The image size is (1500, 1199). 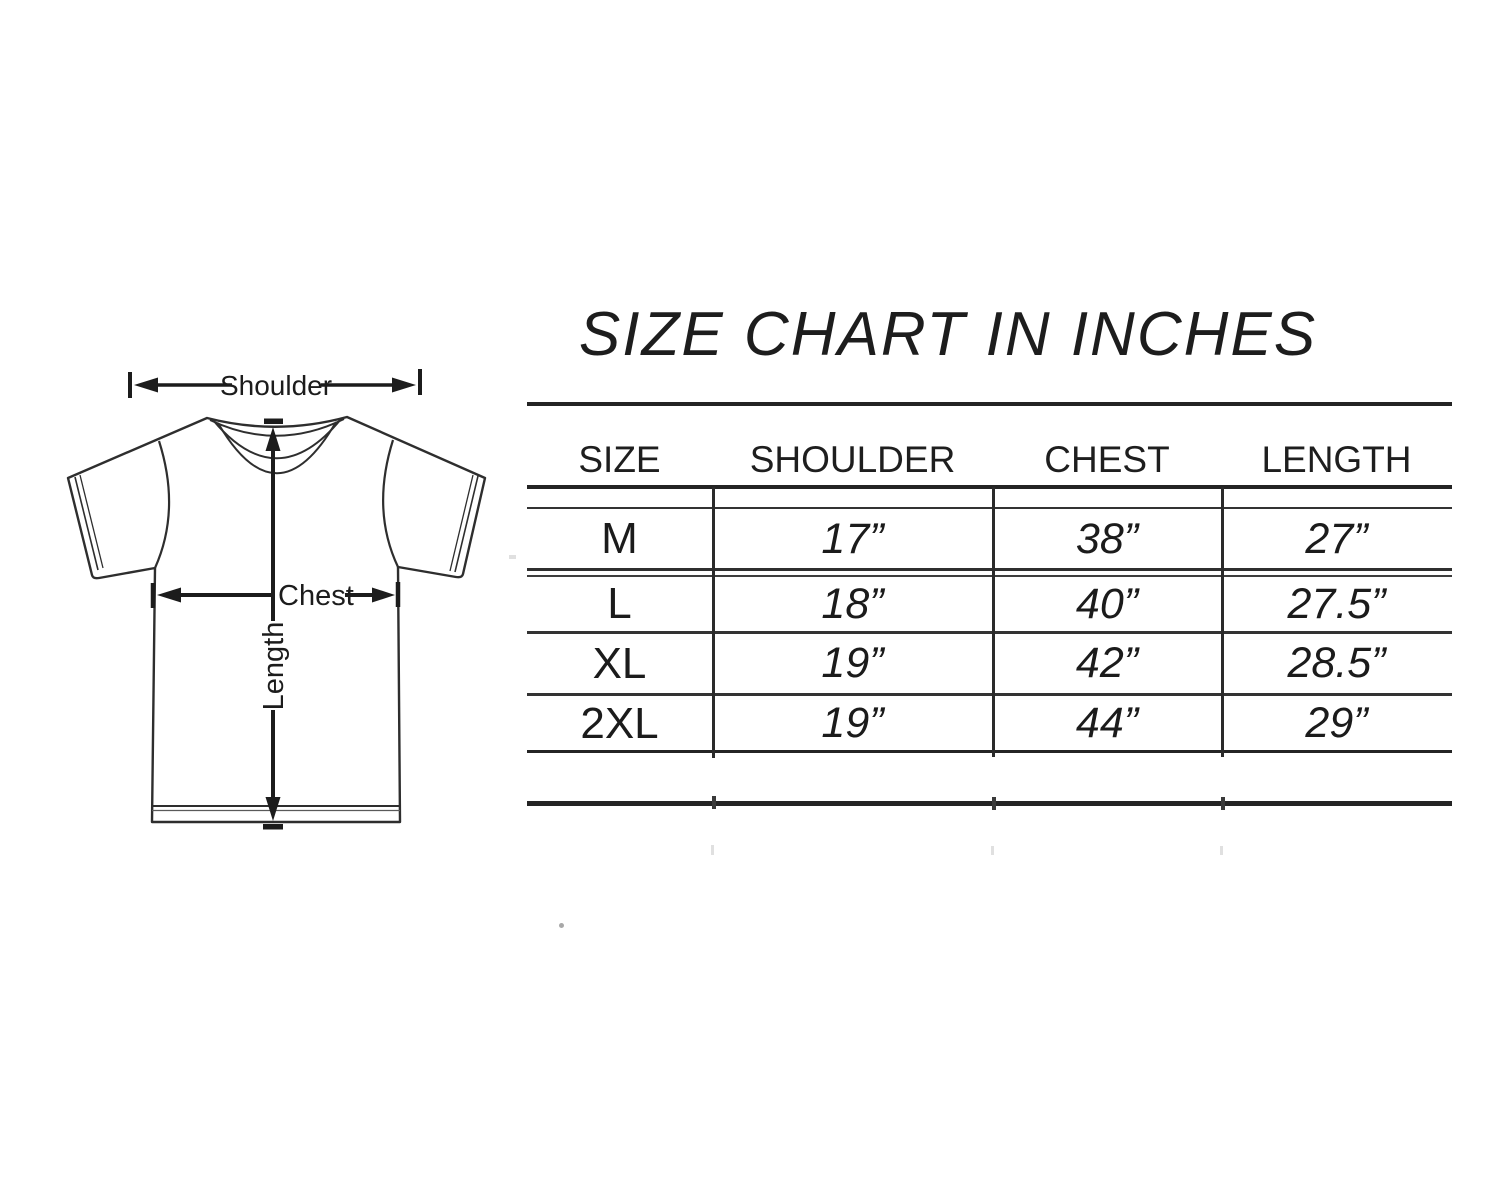 I want to click on shoulder-value: 18”, so click(x=852, y=604).